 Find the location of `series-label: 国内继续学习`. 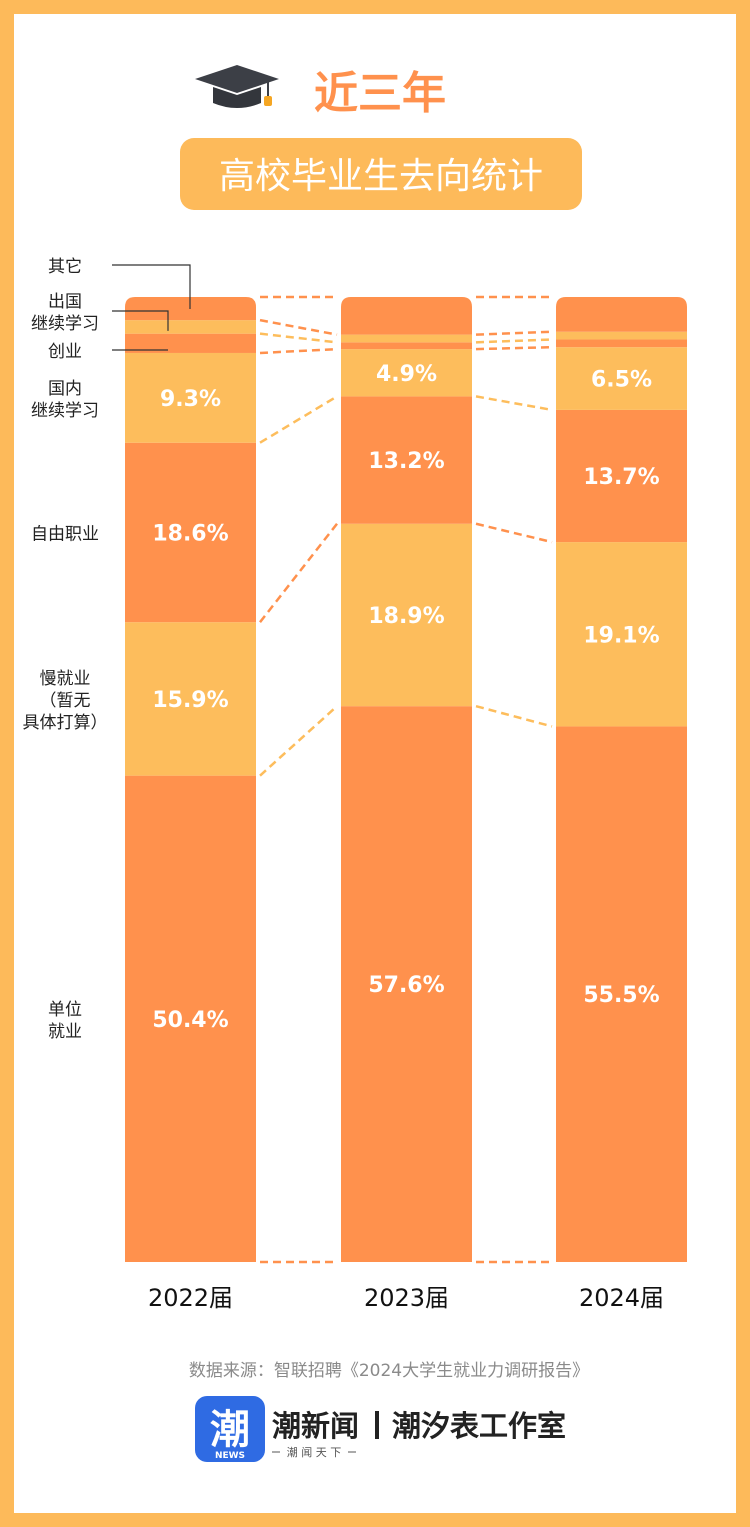

series-label: 国内继续学习 is located at coordinates (65, 400).